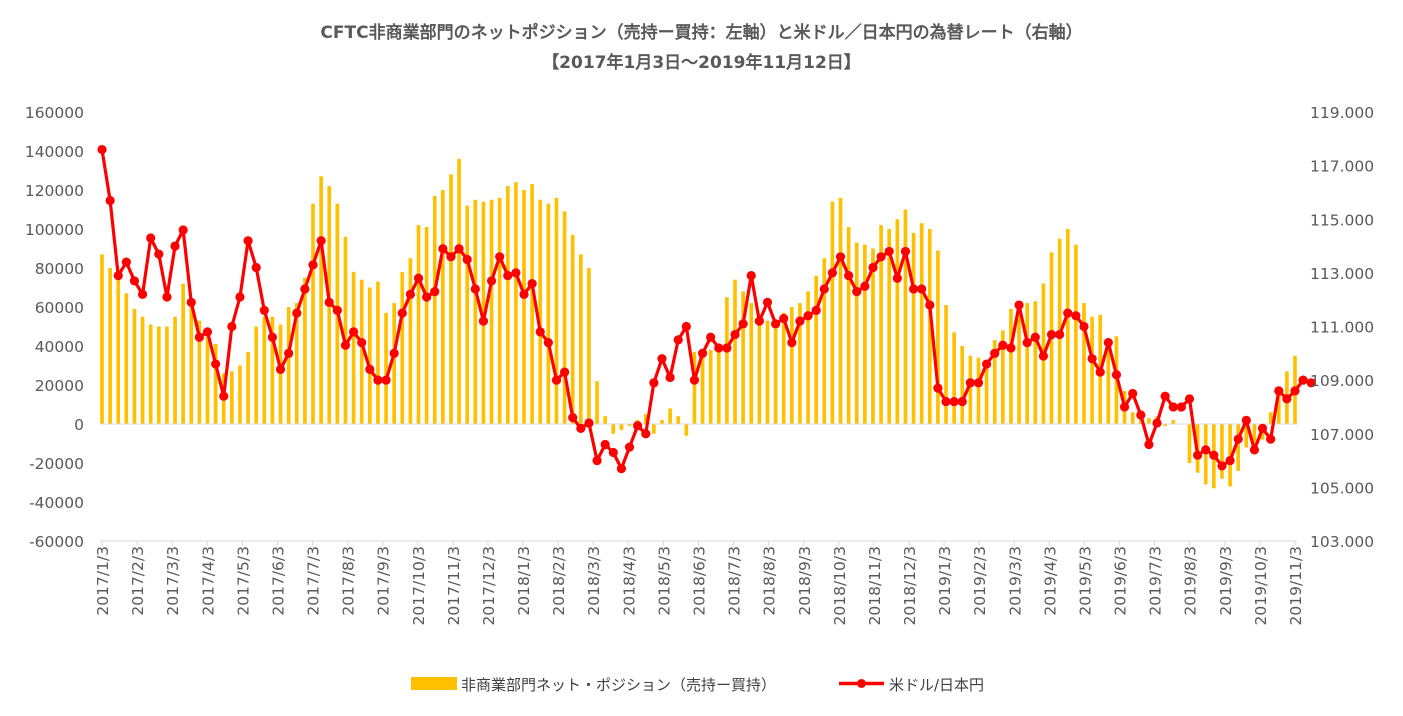  Describe the element at coordinates (770, 581) in the screenshot. I see `x-tick-label: 2018/8/3` at that location.